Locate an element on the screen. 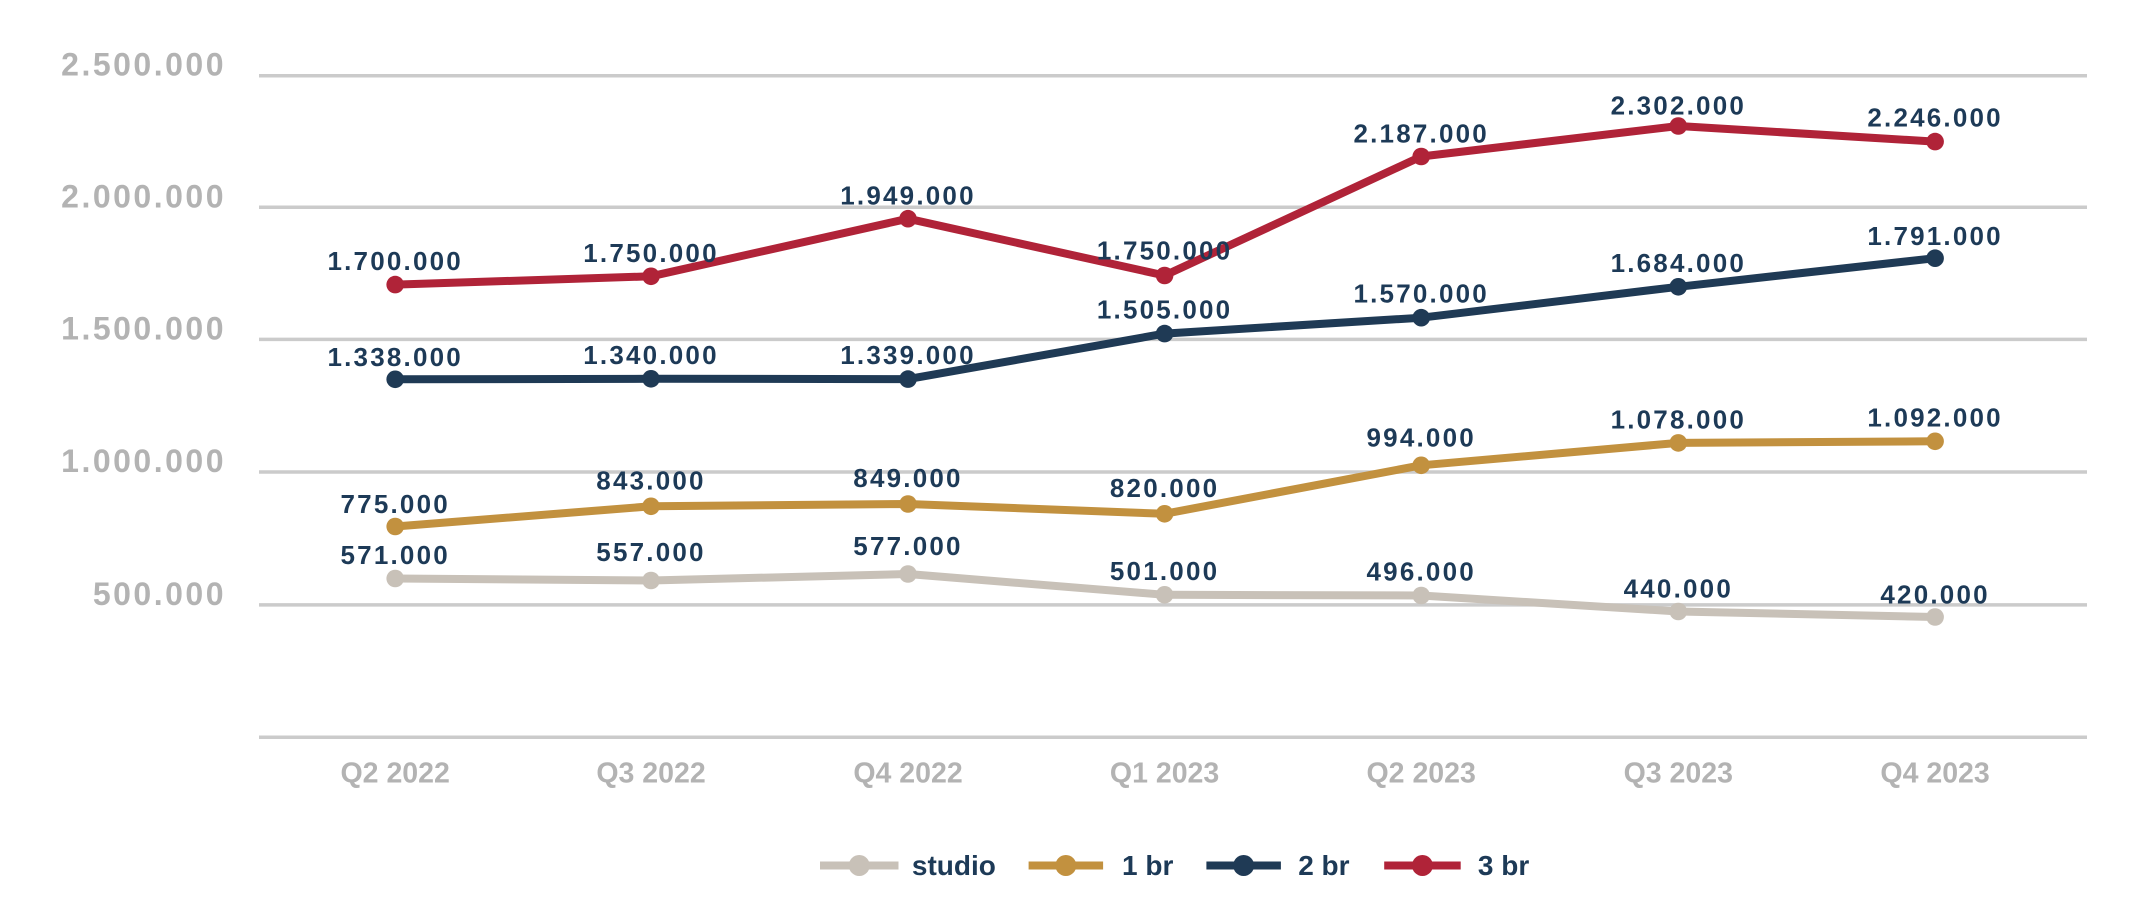 The height and width of the screenshot is (924, 2144). svg-text: 994.000 is located at coordinates (1421, 438).